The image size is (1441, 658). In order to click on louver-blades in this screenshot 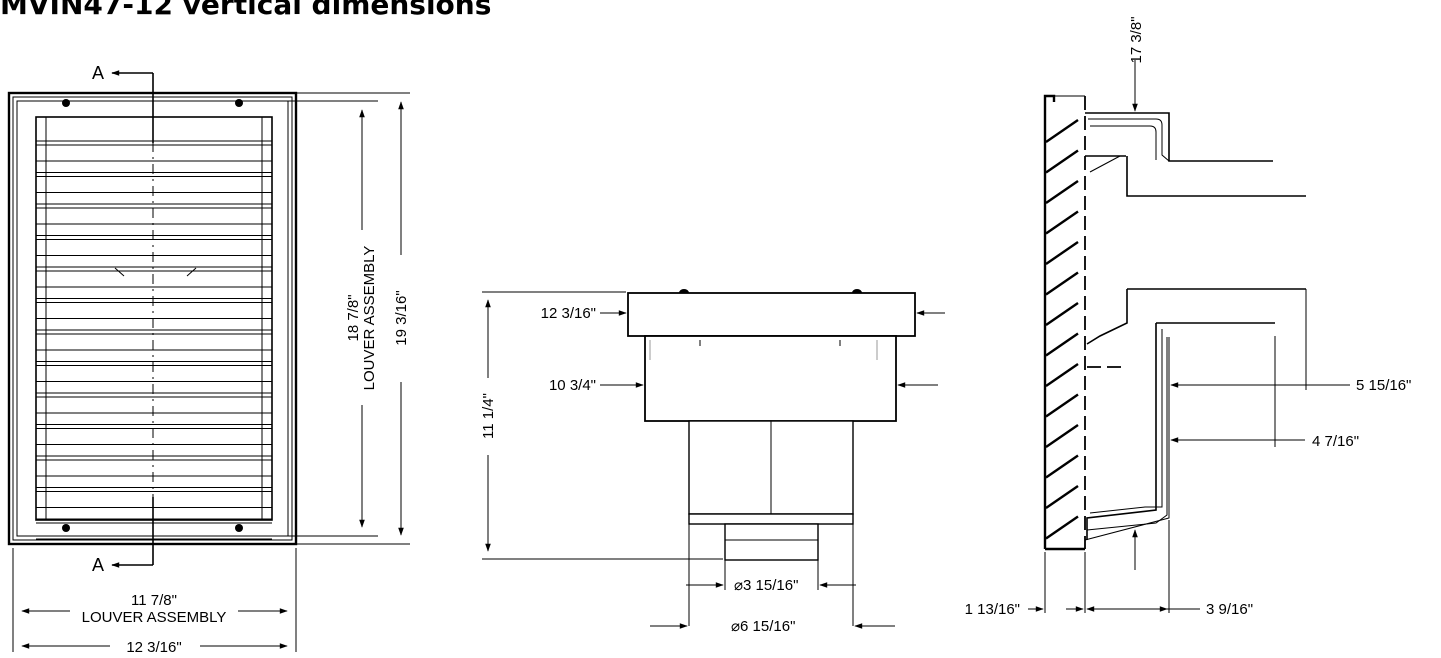, I will do `click(154, 340)`.